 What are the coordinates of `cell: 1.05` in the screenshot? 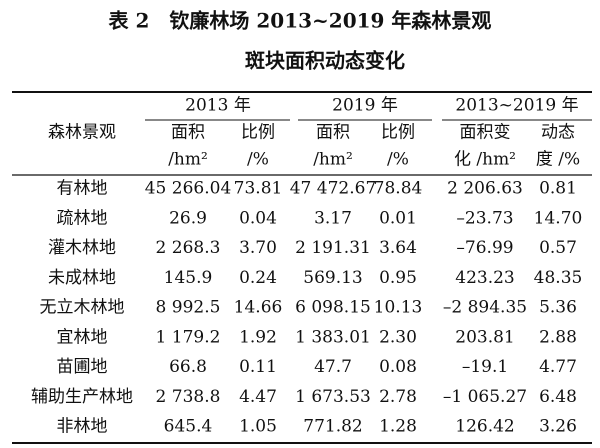 It's located at (258, 427).